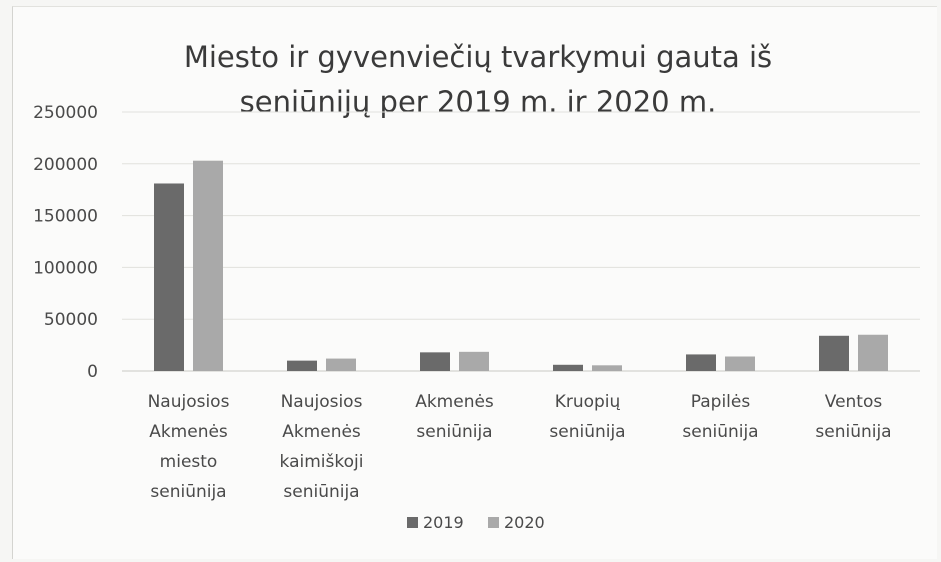 This screenshot has height=562, width=941. What do you see at coordinates (189, 462) in the screenshot?
I see `x-category-label-line: miesto` at bounding box center [189, 462].